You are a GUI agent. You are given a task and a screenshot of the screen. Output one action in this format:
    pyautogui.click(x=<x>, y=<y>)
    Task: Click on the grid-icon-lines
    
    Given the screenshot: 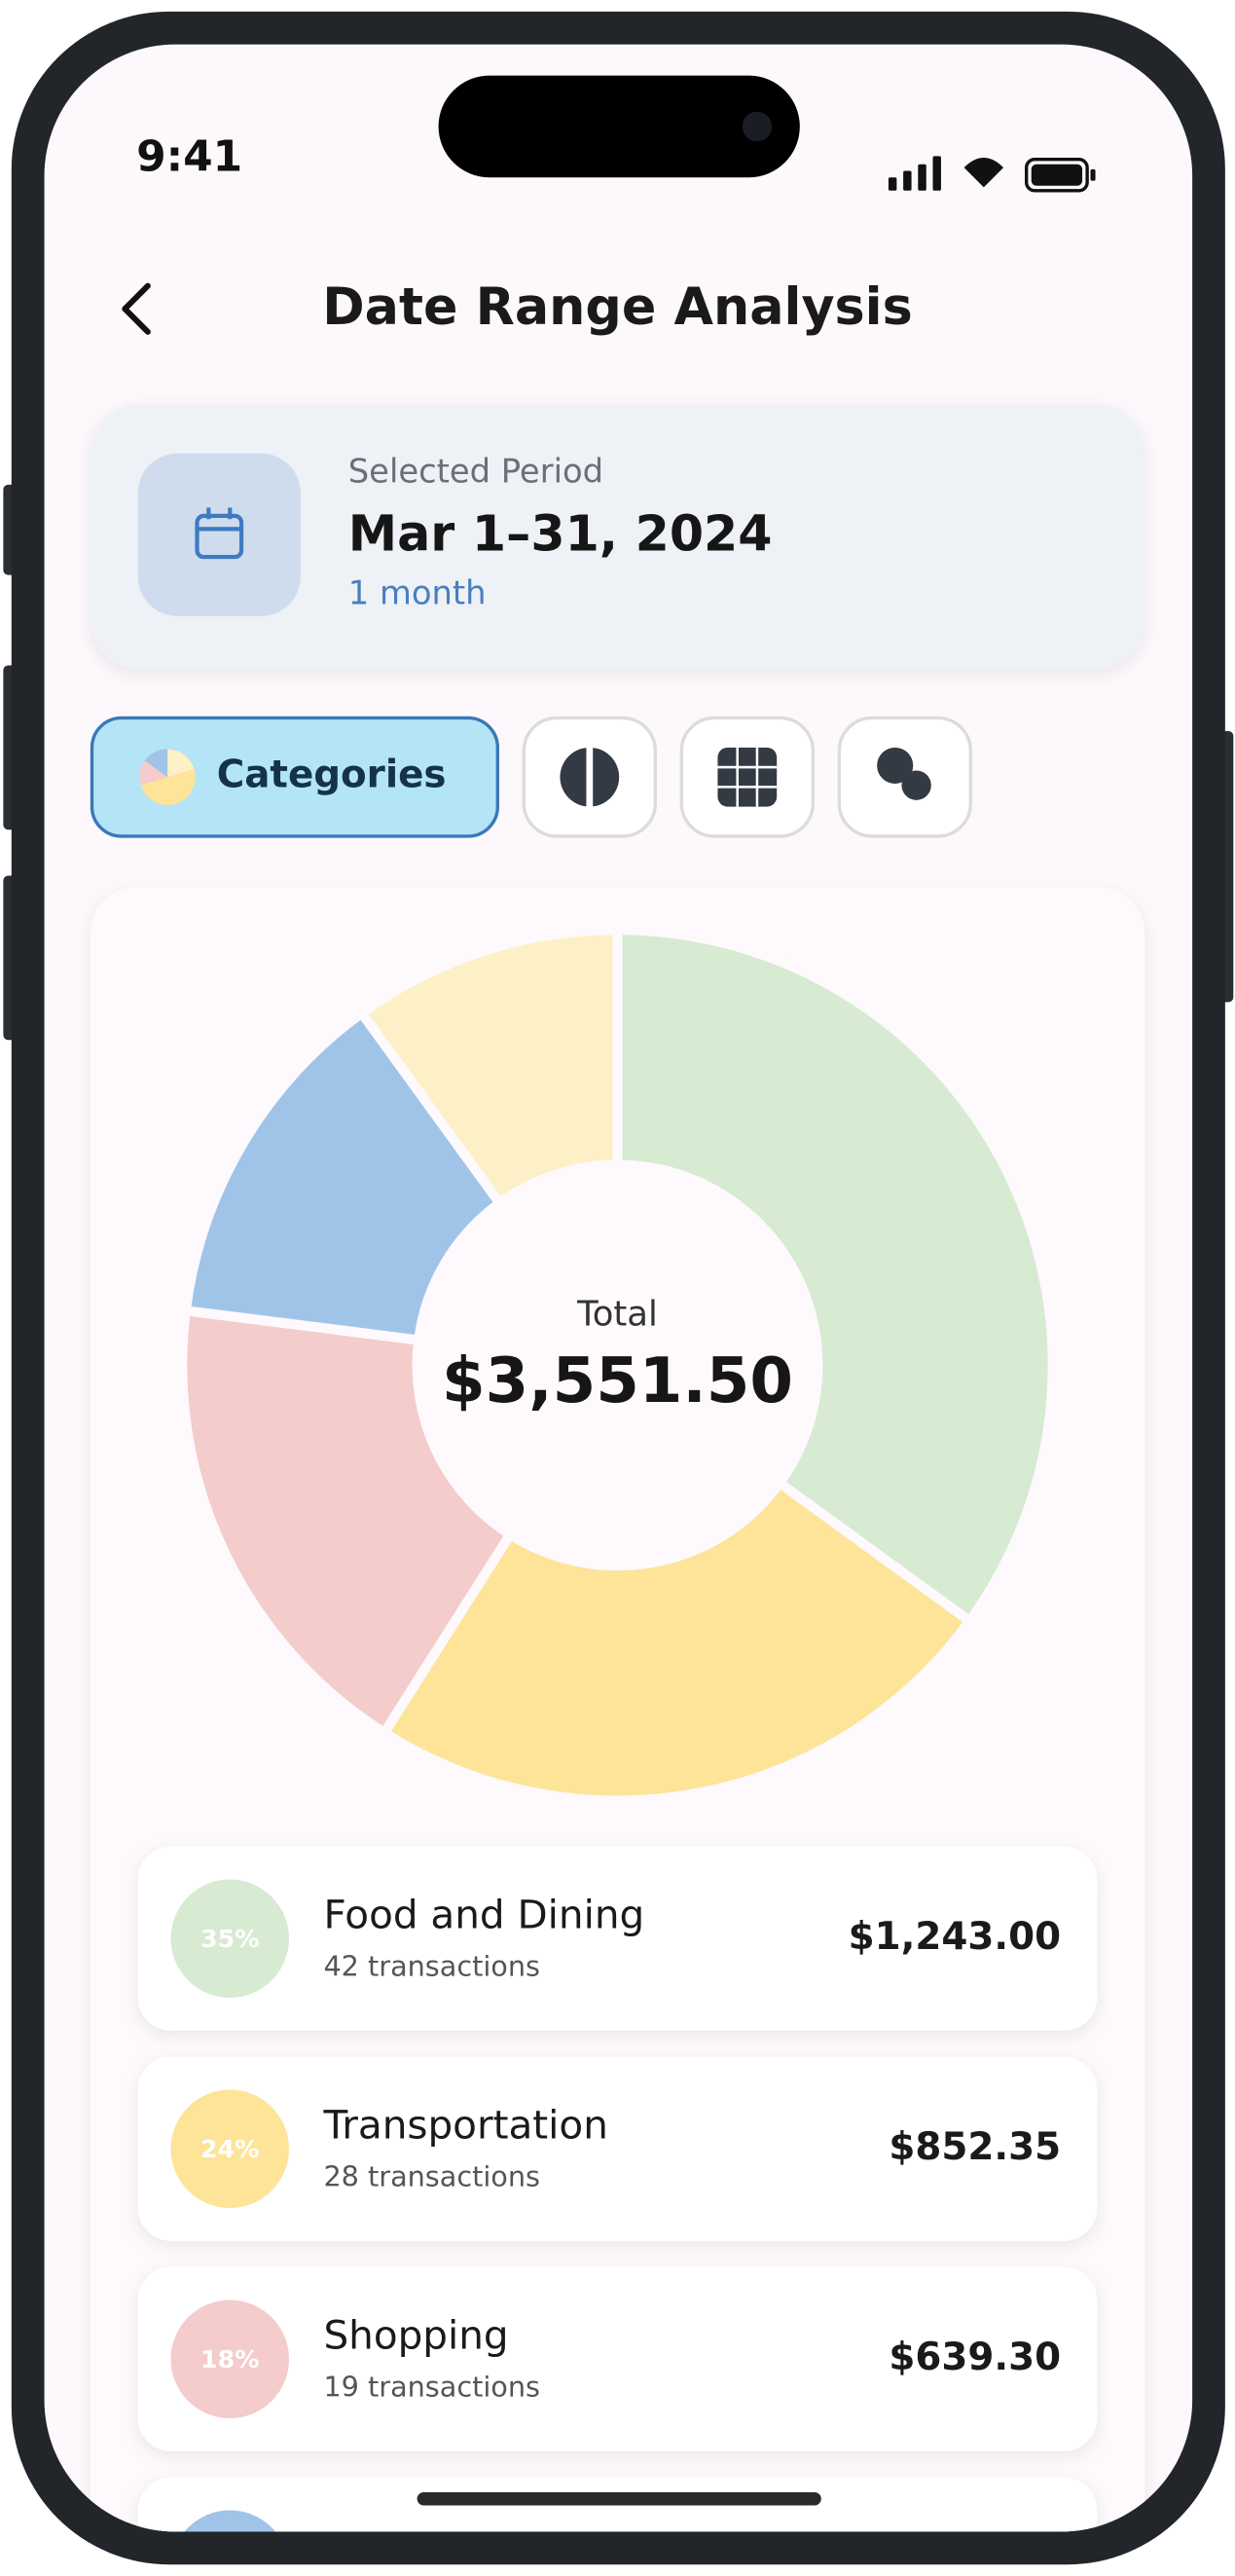 What is the action you would take?
    pyautogui.click(x=747, y=777)
    